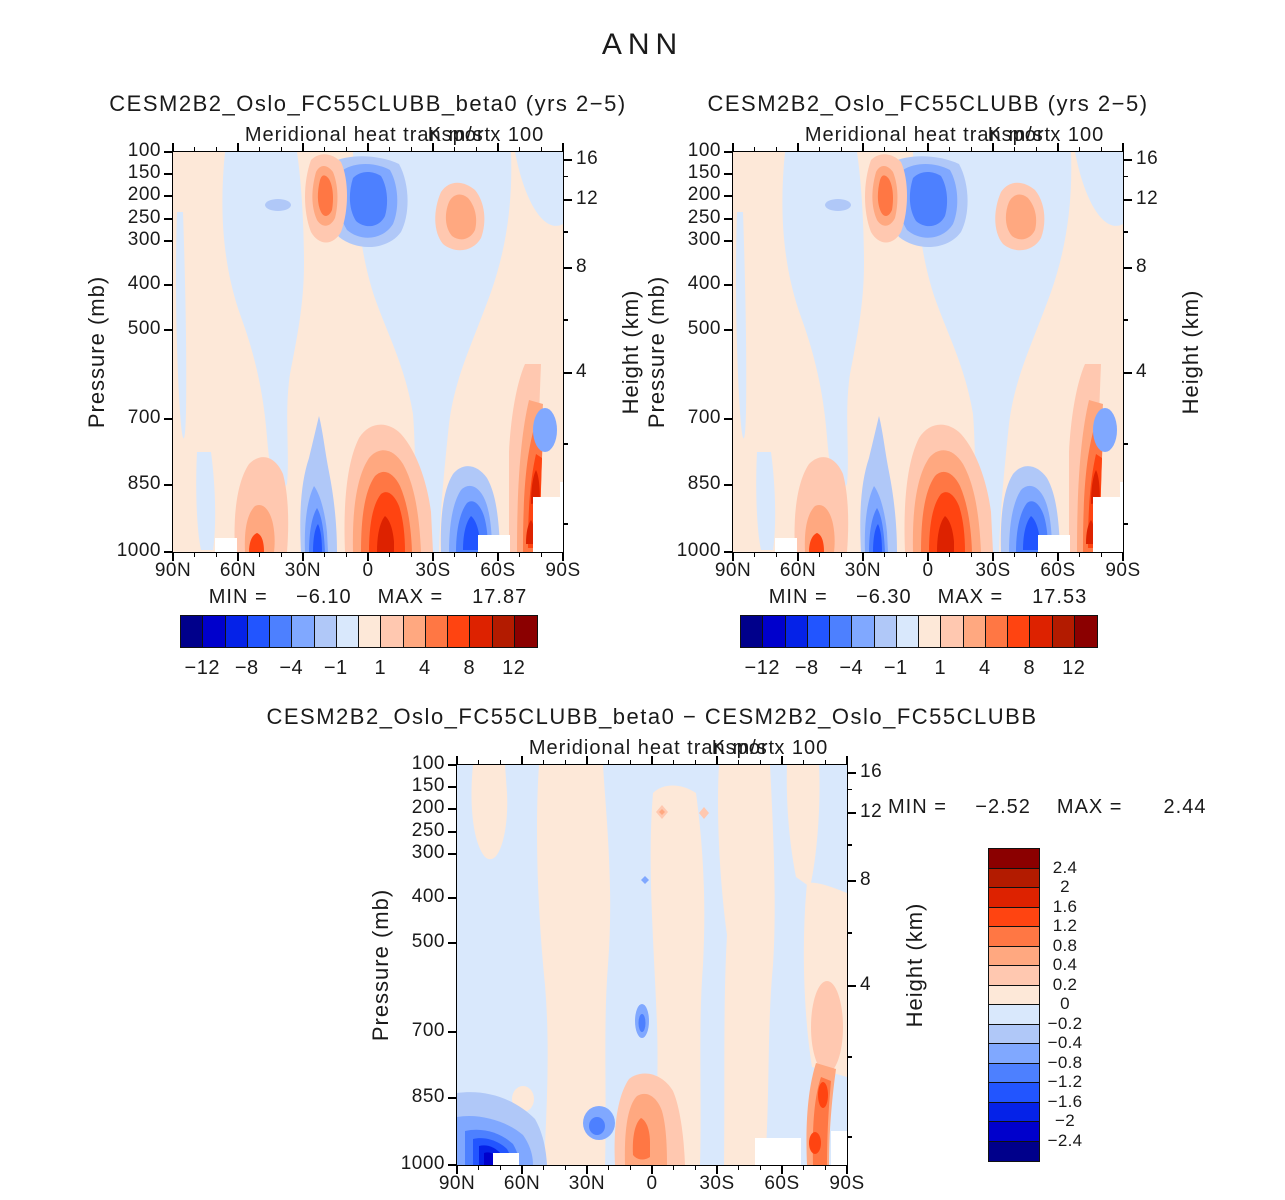 This screenshot has height=1200, width=1285. What do you see at coordinates (798, 570) in the screenshot?
I see `latitude-tick-label: 60N` at bounding box center [798, 570].